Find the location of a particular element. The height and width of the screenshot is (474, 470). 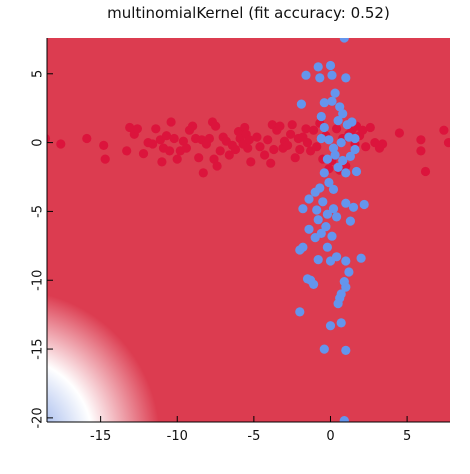

x-tick-label: -15 is located at coordinates (100, 436).